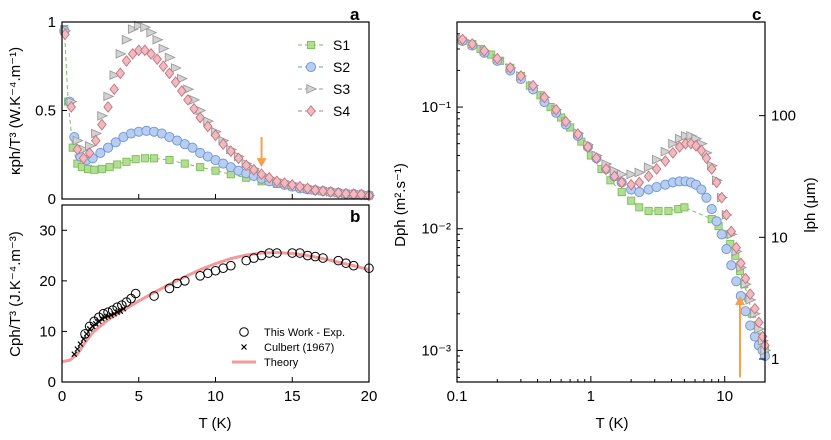 The height and width of the screenshot is (440, 831). I want to click on b-xtick-label: 5, so click(139, 396).